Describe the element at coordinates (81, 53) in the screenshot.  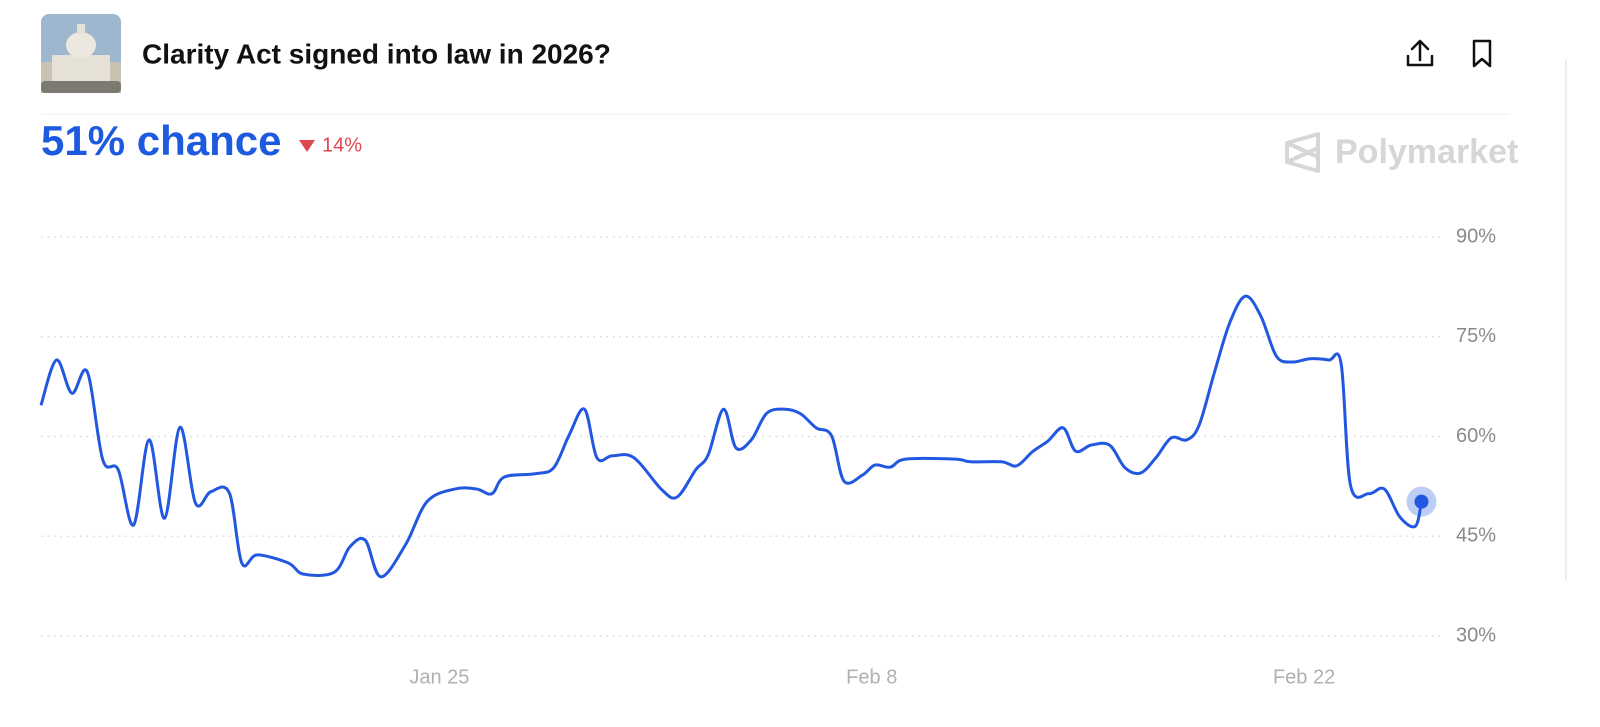
I see `thumbnail` at that location.